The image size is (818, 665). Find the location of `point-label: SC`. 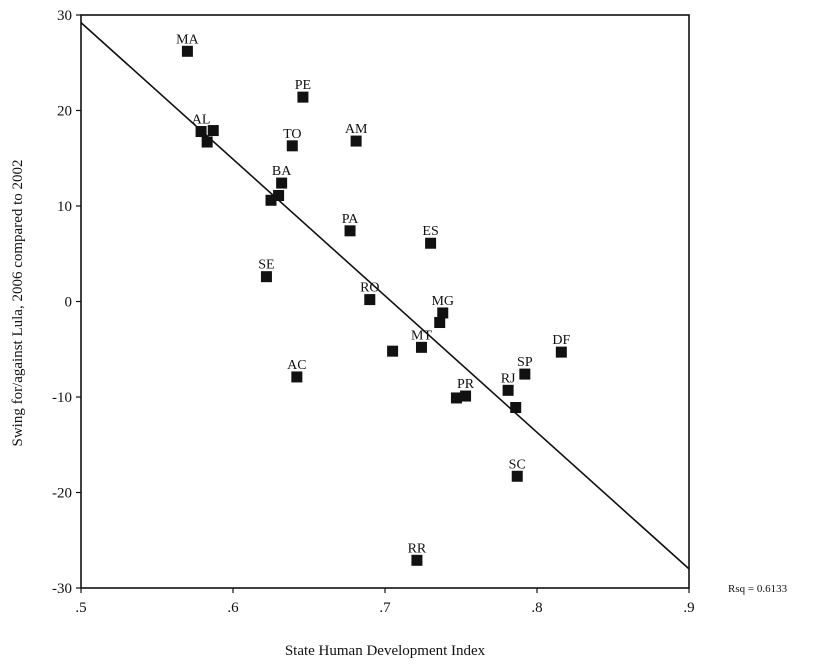

point-label: SC is located at coordinates (517, 464).